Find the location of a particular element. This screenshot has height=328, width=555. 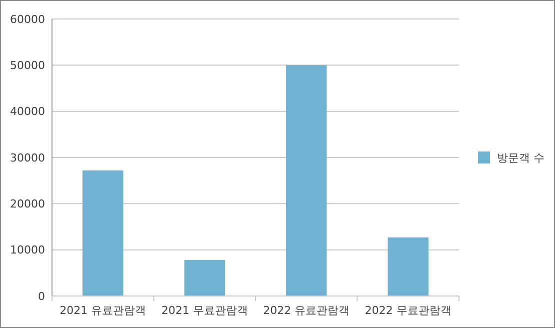

y-tick-label: 0 is located at coordinates (41, 296).